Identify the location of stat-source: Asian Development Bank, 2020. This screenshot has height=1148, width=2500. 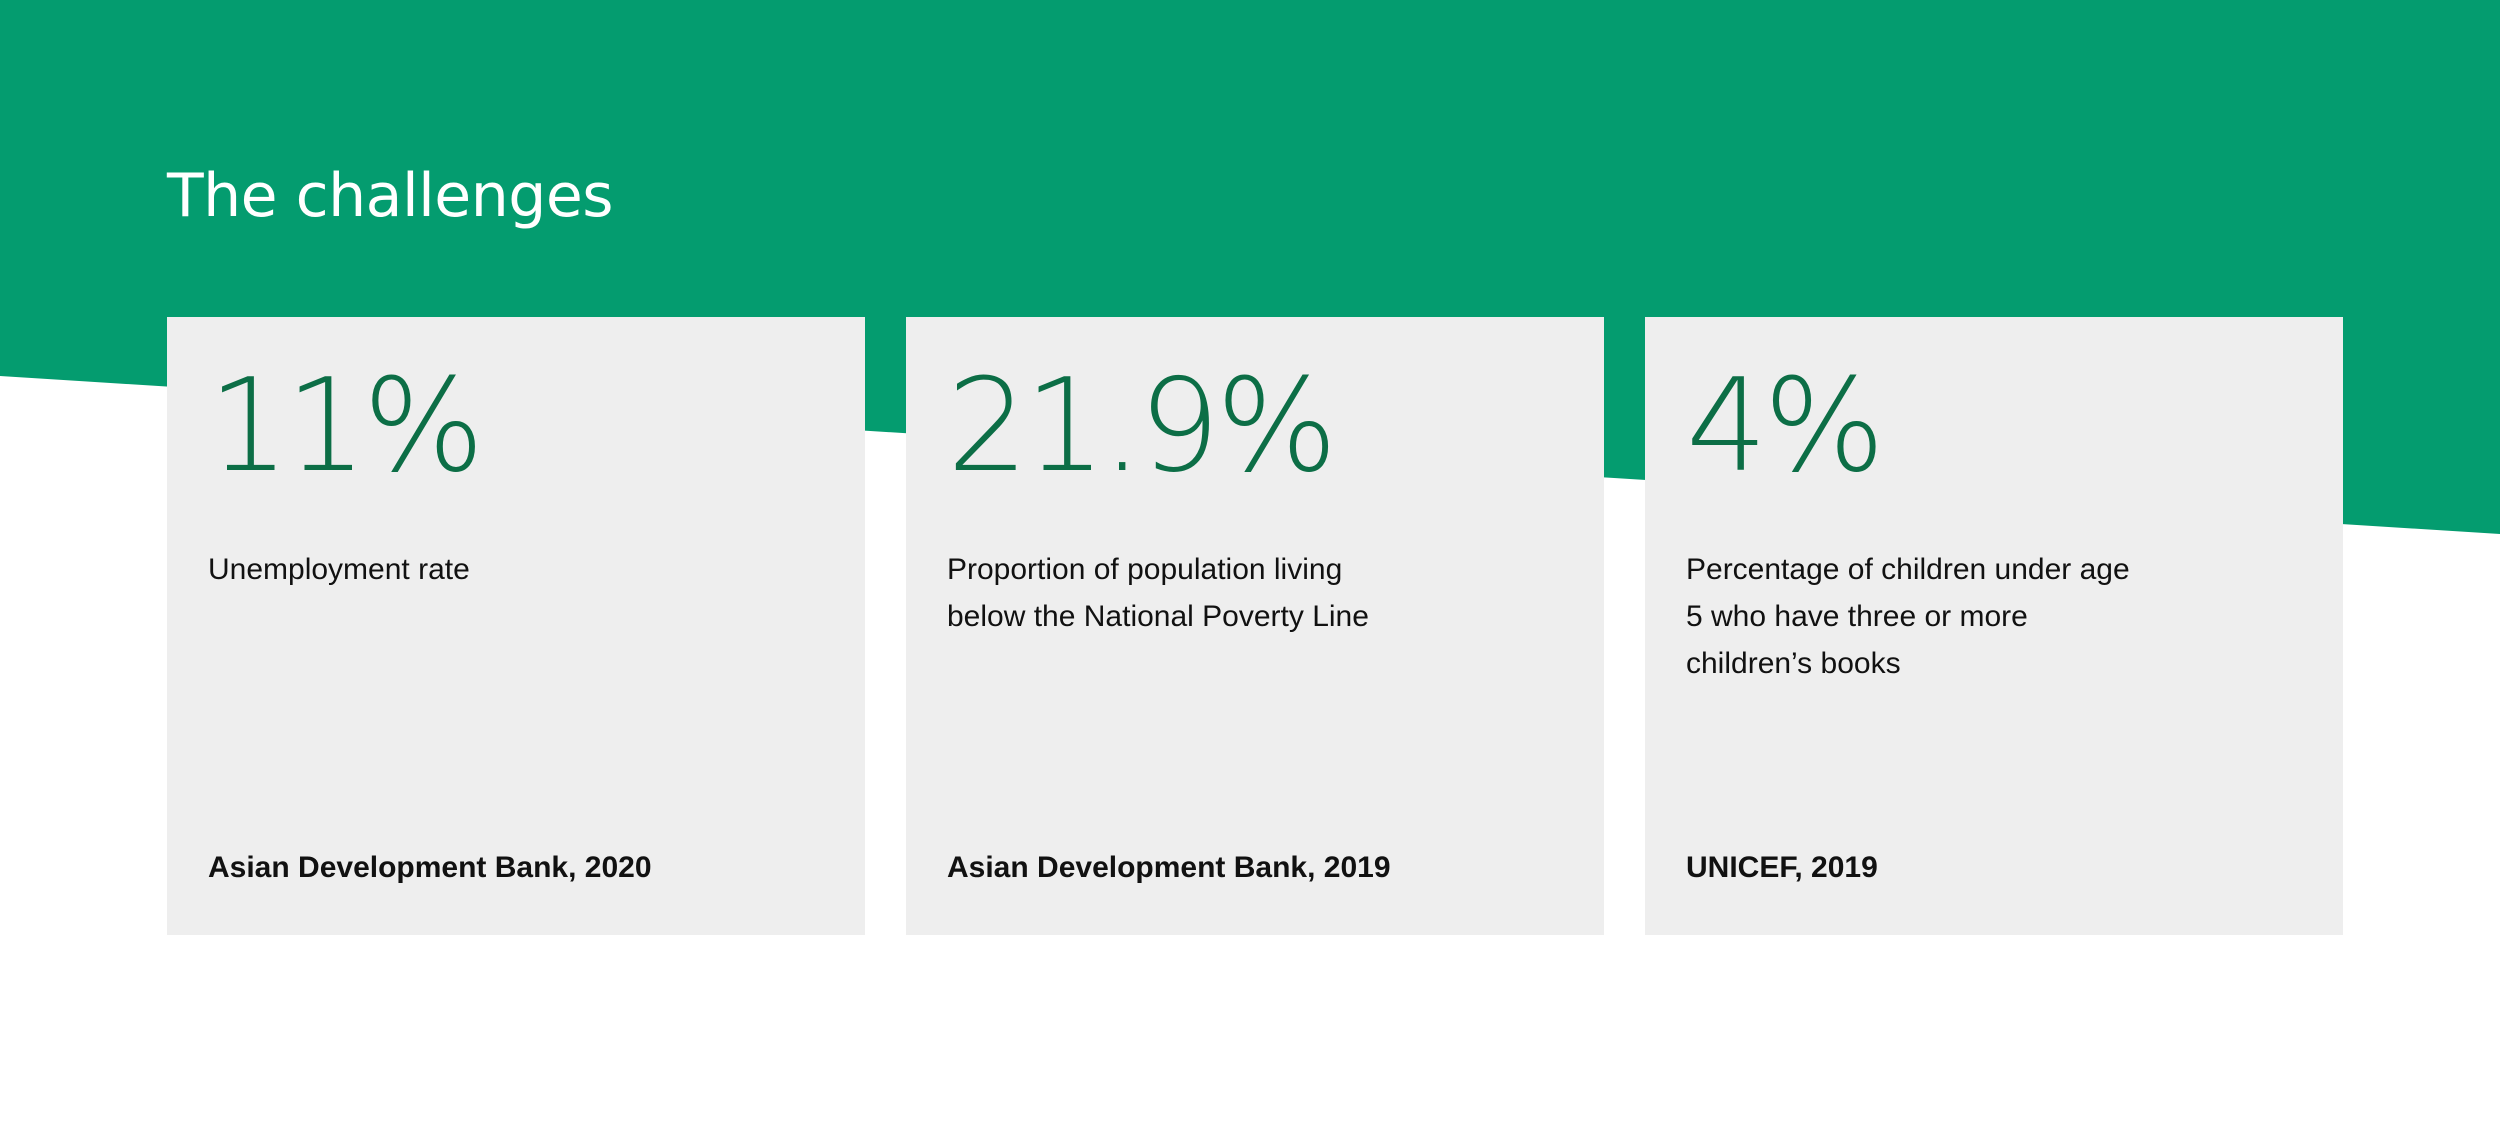
(430, 867).